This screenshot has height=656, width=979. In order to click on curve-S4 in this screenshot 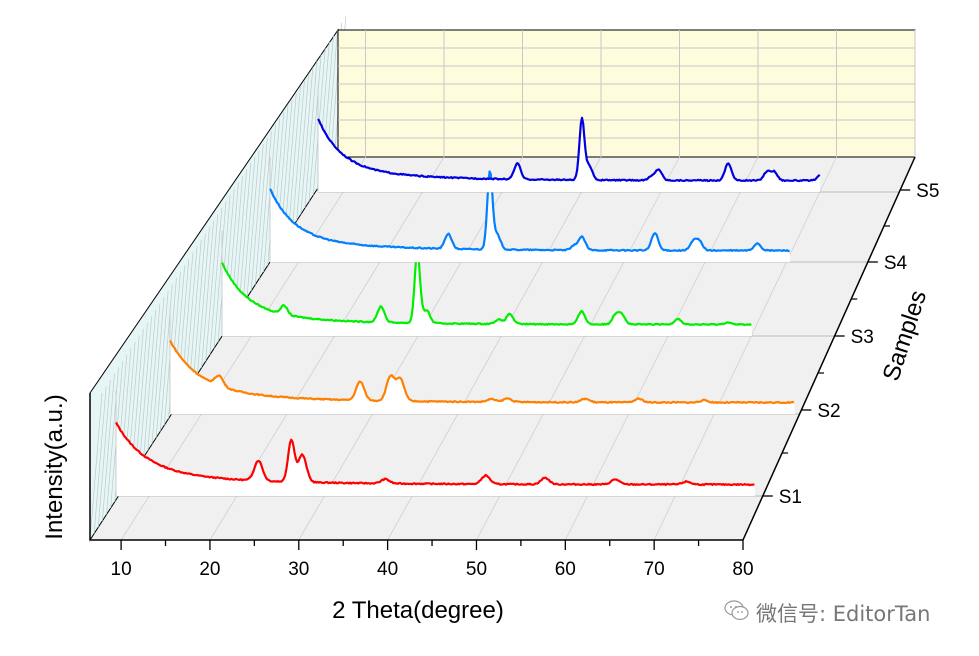, I will do `click(529, 211)`.